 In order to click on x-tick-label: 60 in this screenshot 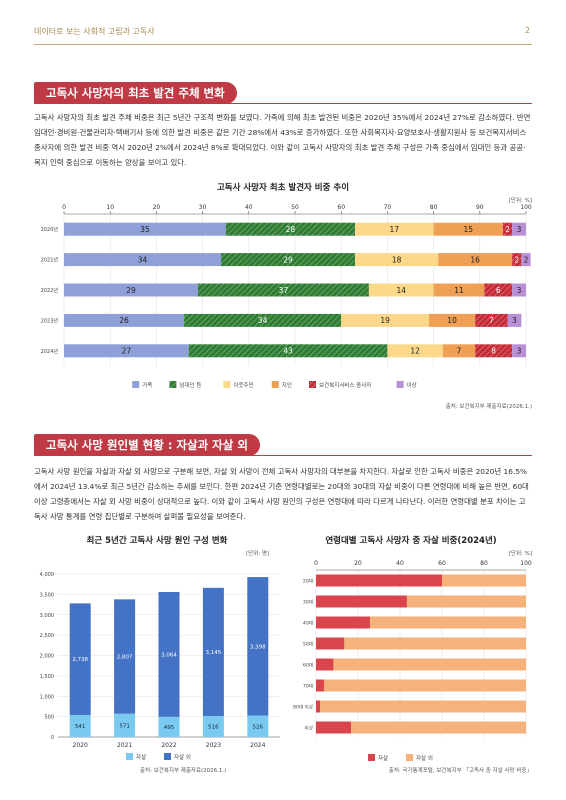, I will do `click(341, 207)`.